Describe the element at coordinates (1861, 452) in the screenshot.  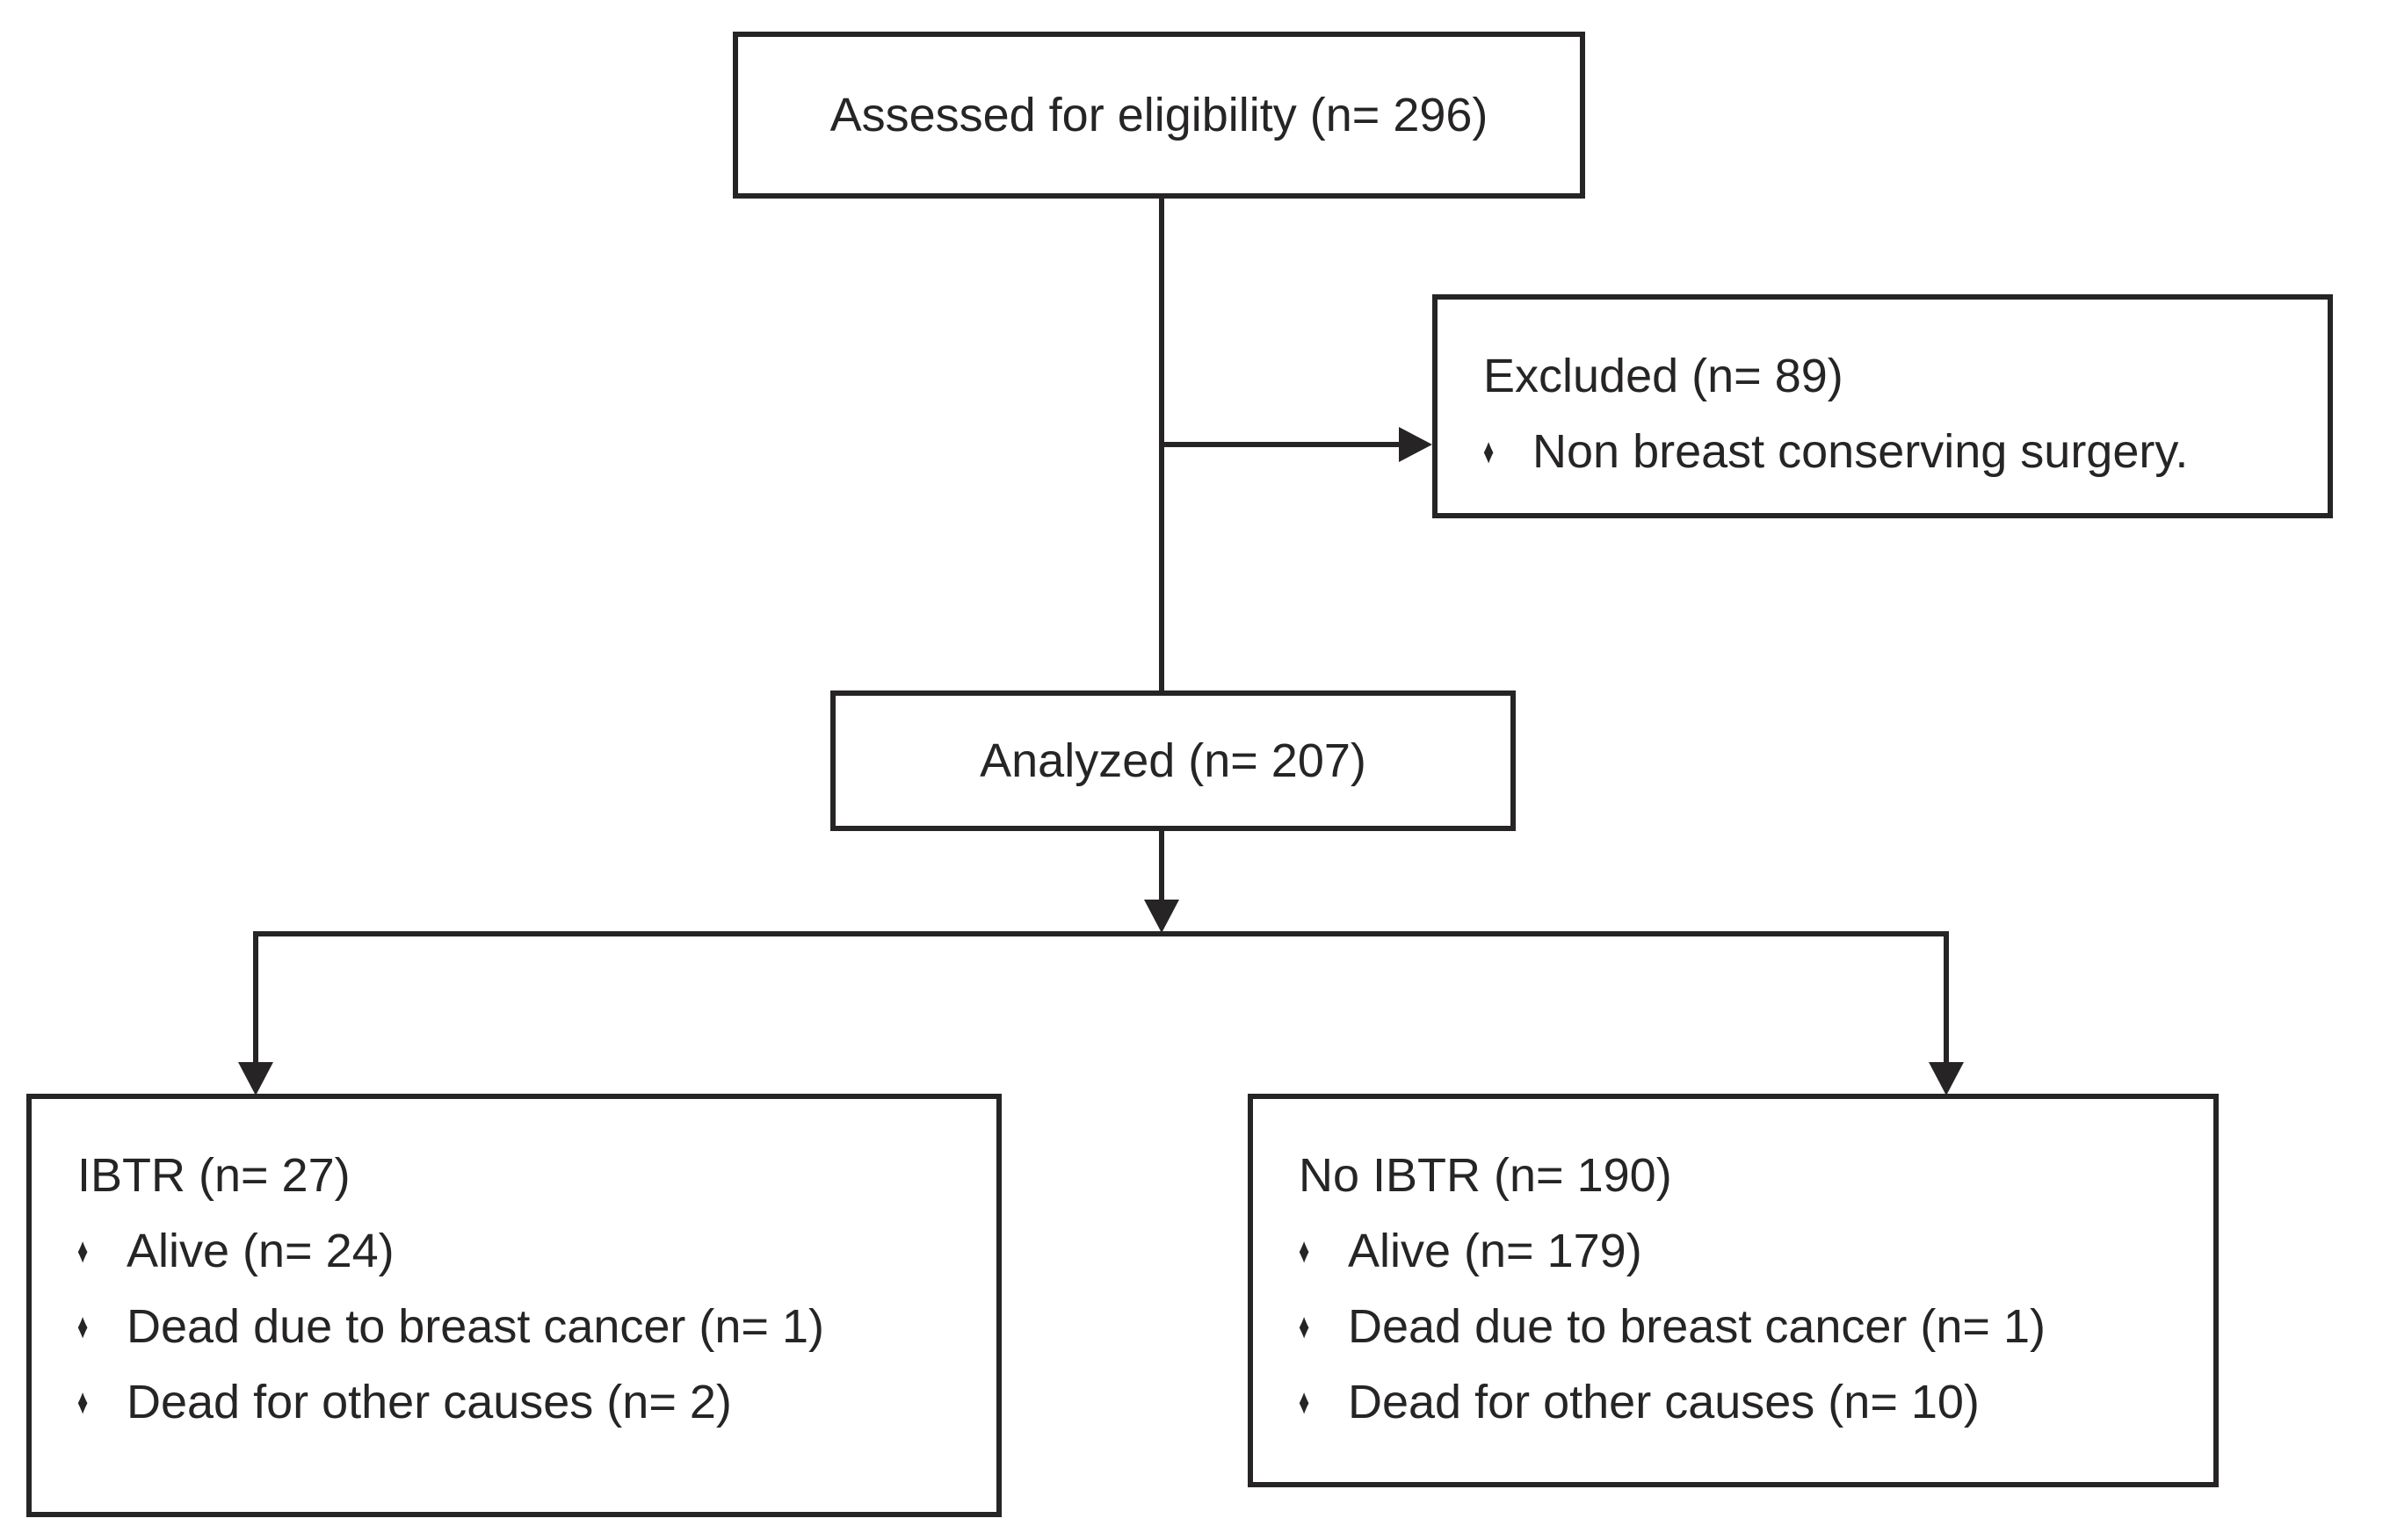
I see `excluded-item-label: Non breast conserving surgery.` at that location.